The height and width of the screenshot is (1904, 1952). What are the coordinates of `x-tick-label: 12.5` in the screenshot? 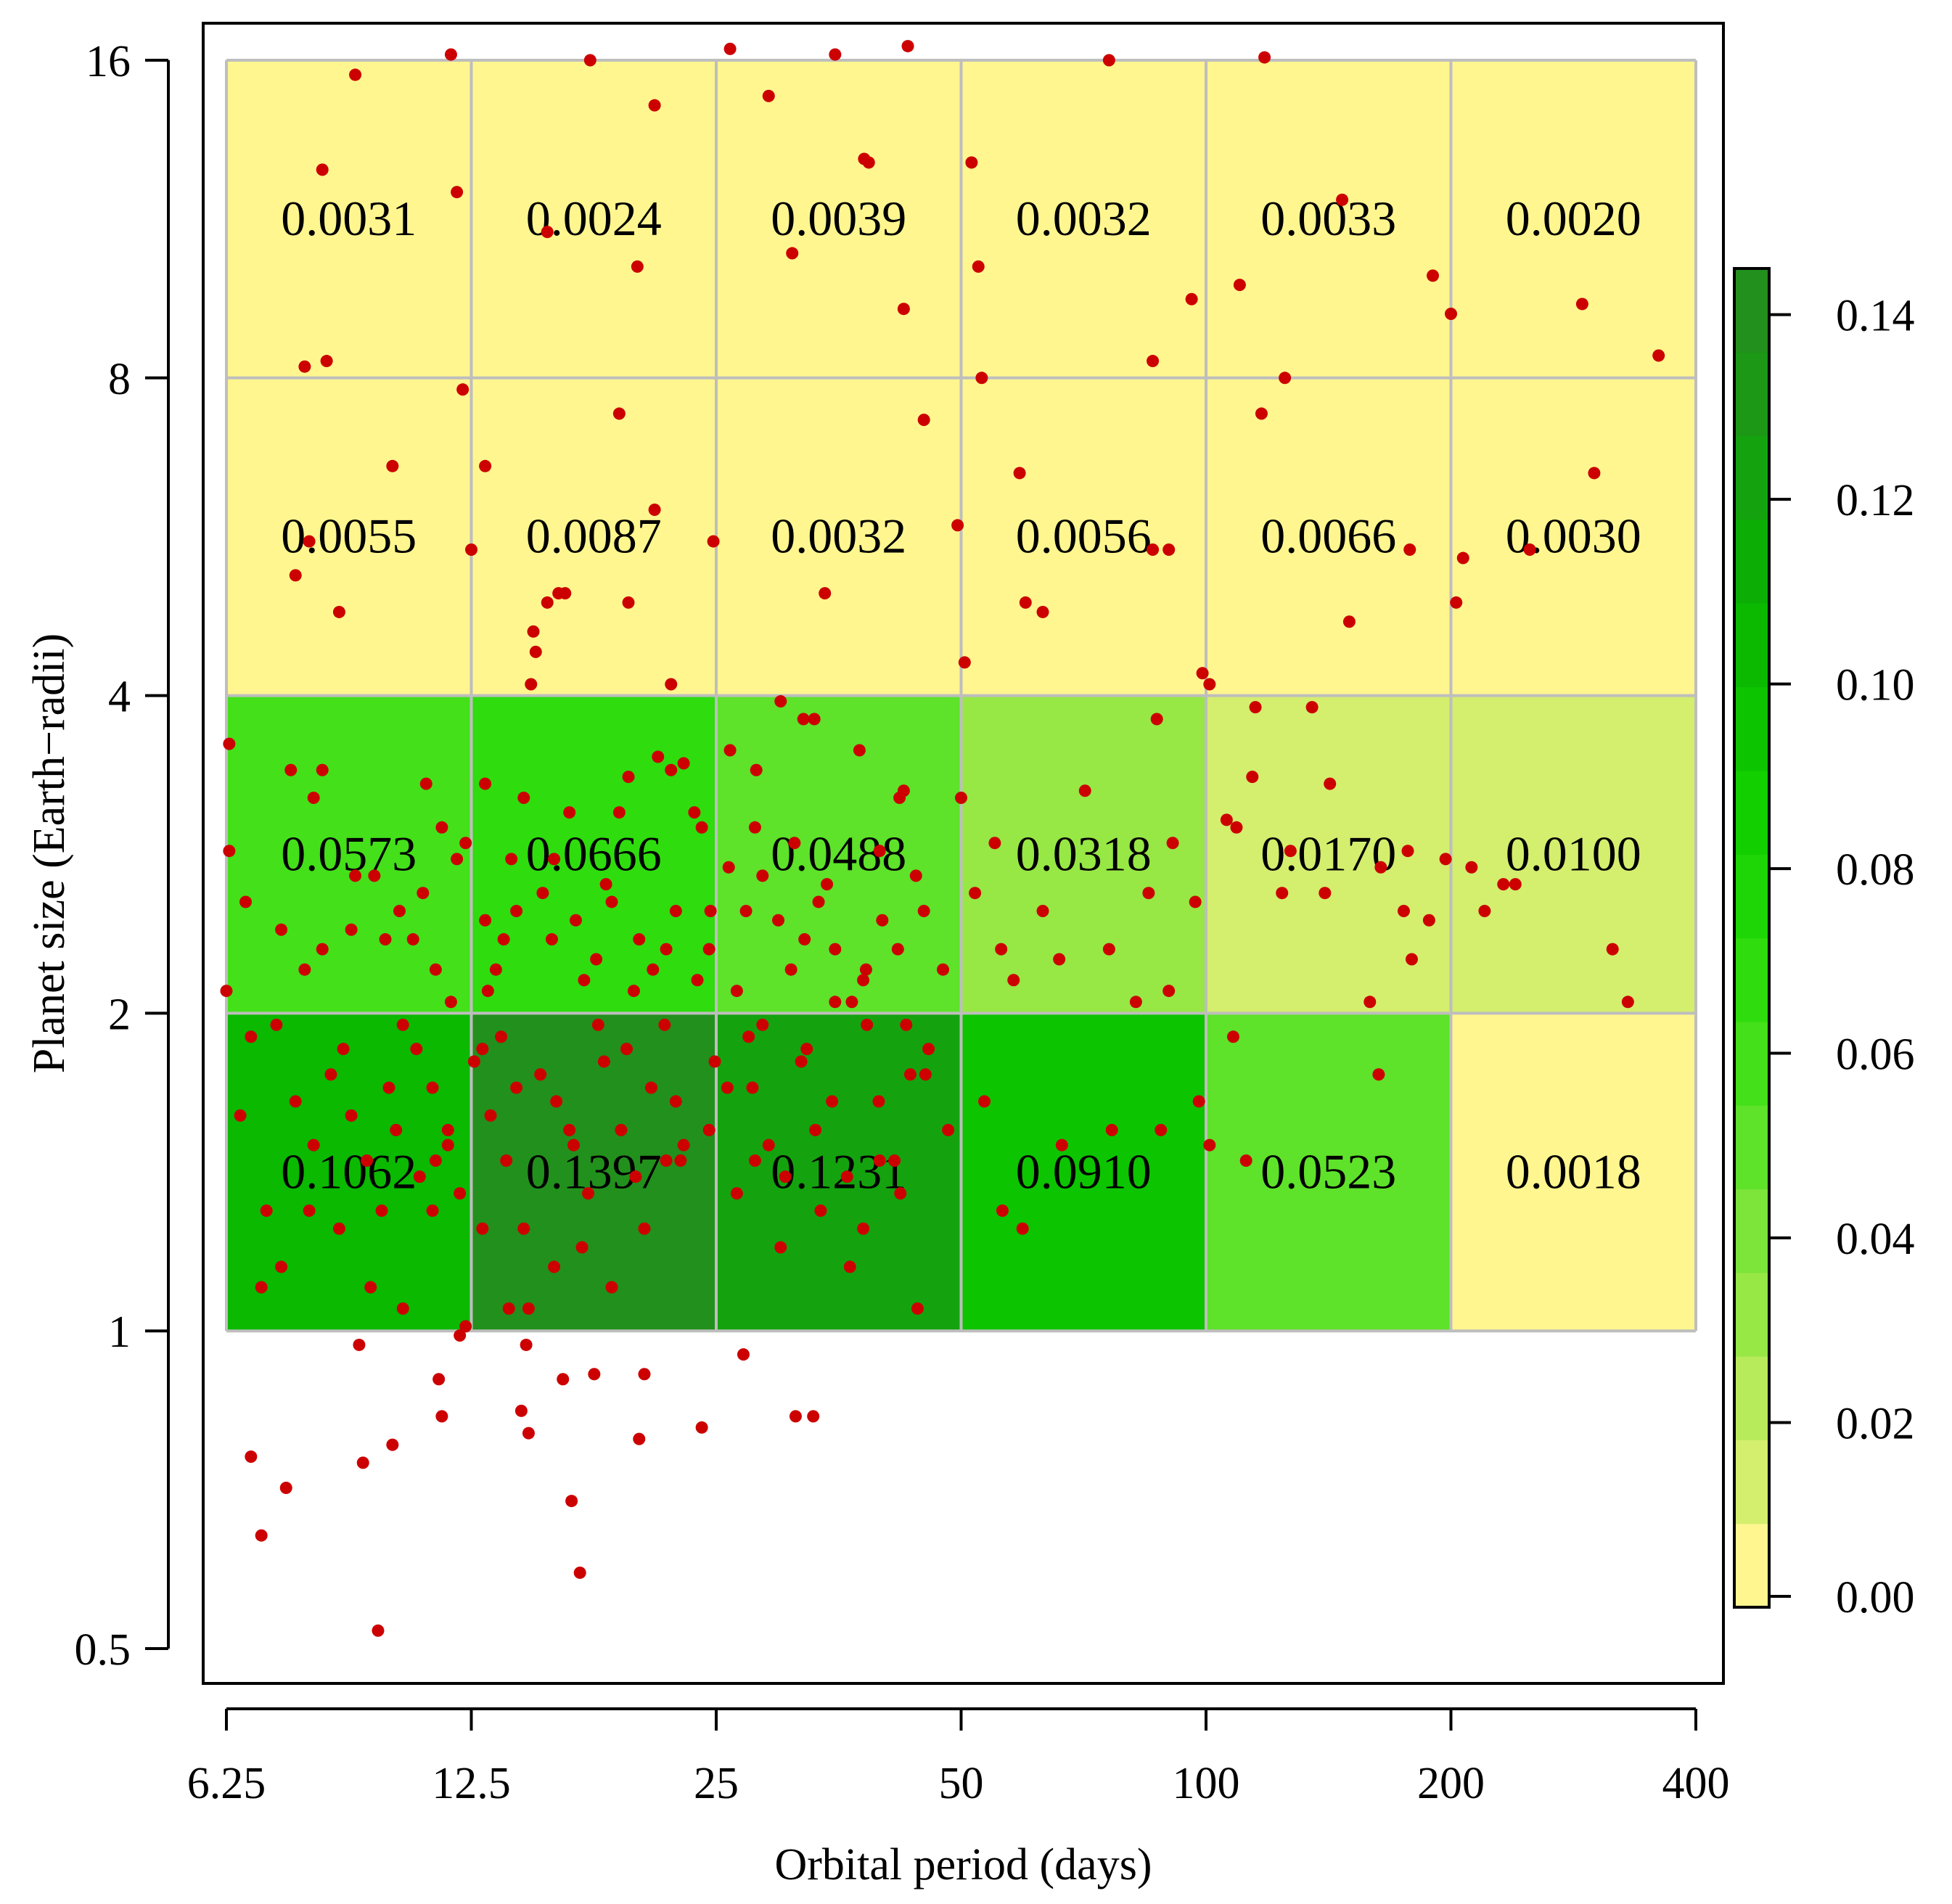 It's located at (472, 1783).